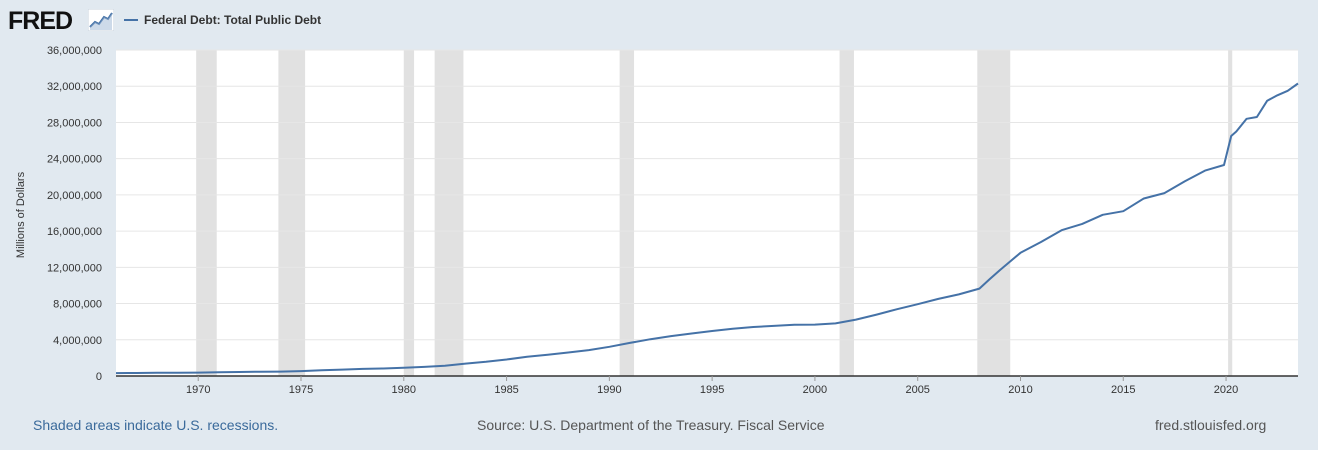 The image size is (1318, 450). What do you see at coordinates (917, 390) in the screenshot?
I see `x-tick-label: 2005` at bounding box center [917, 390].